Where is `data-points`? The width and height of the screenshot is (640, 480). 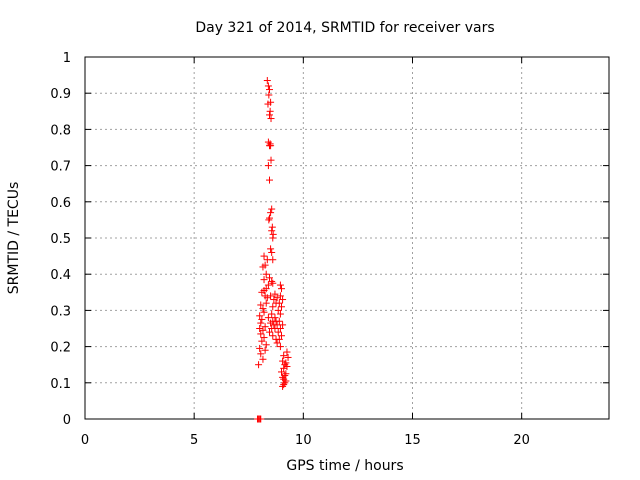 data-points is located at coordinates (272, 250).